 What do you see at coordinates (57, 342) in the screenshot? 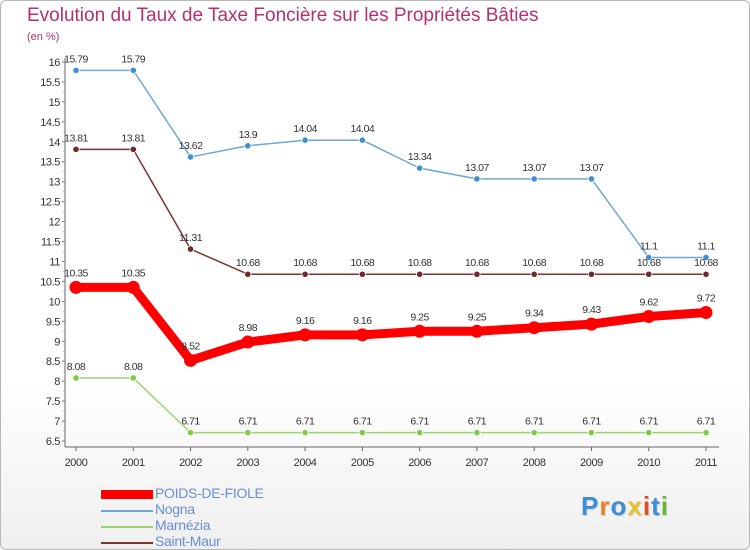
I see `y-tick-label: 9` at bounding box center [57, 342].